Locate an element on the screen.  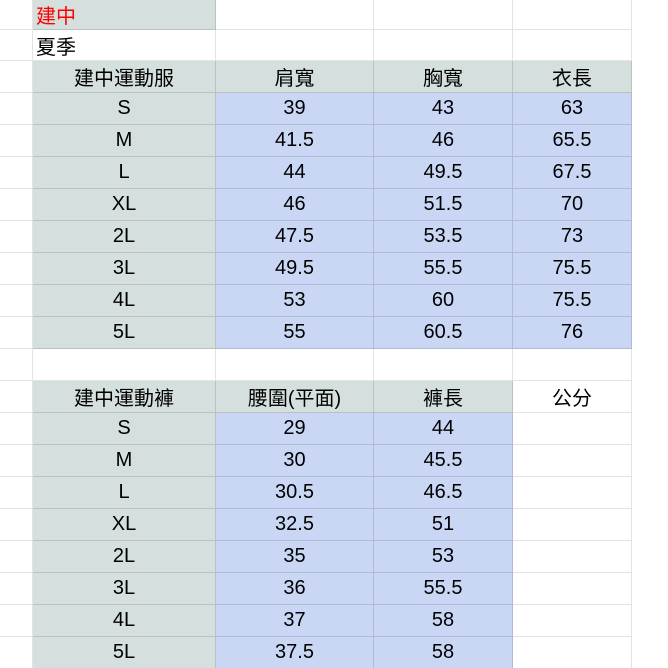
value-cell: 47.5 is located at coordinates (295, 237).